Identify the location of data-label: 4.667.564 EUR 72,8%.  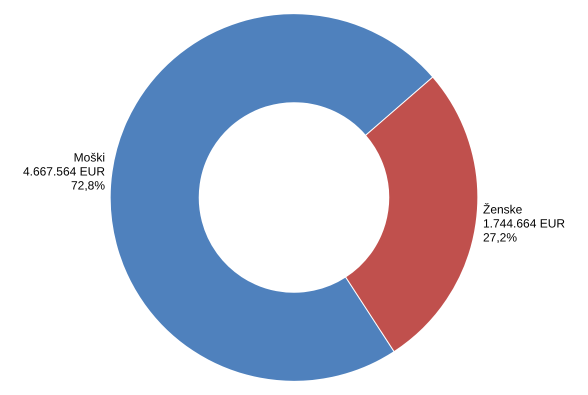
(64, 178).